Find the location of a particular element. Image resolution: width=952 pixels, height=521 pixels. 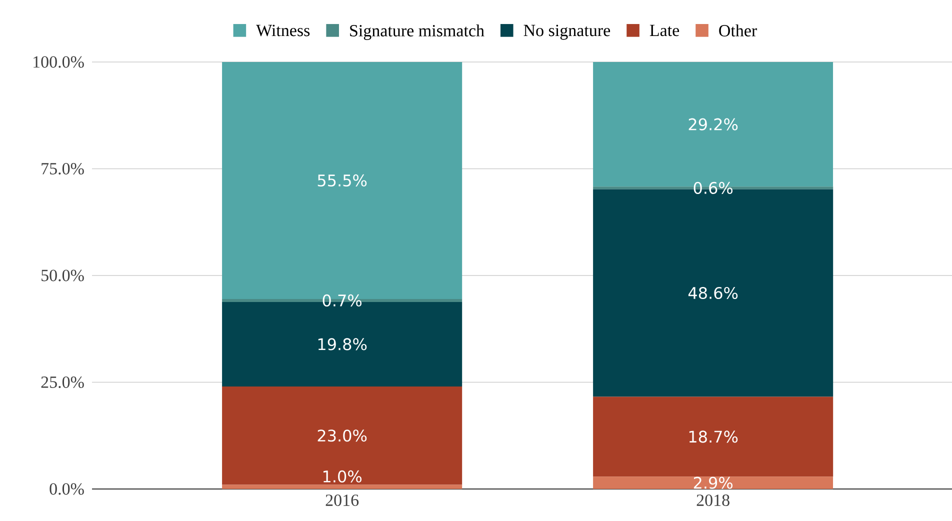

data-label: 23.0% is located at coordinates (342, 436).